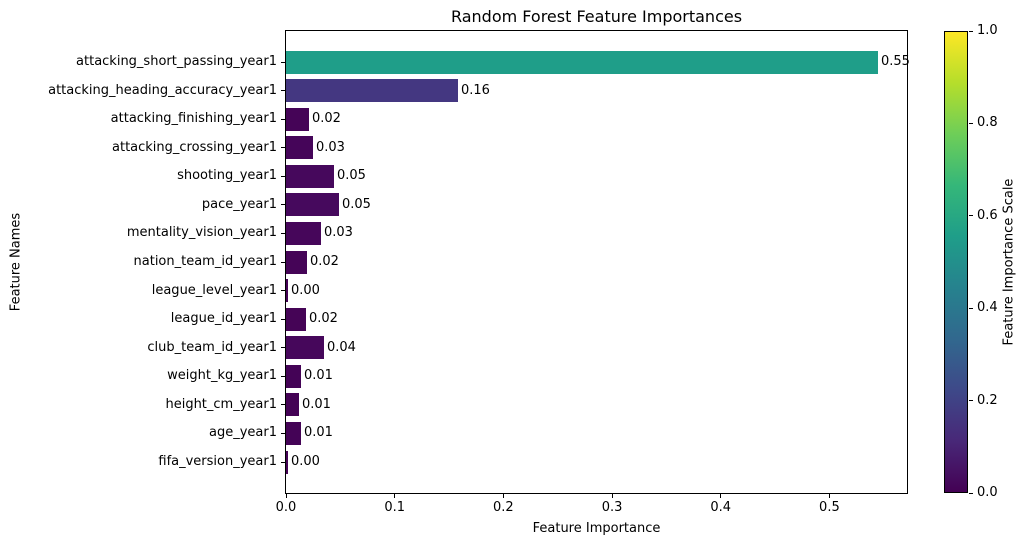  Describe the element at coordinates (239, 204) in the screenshot. I see `y-tick-label: pace_year1` at that location.